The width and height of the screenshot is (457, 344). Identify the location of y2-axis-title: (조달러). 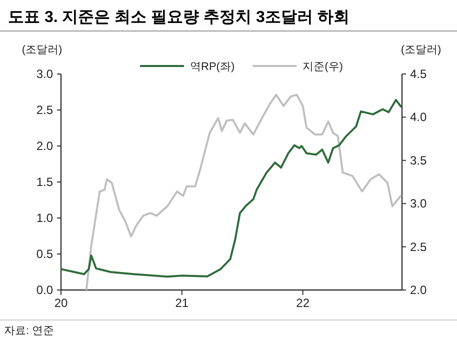
(421, 50).